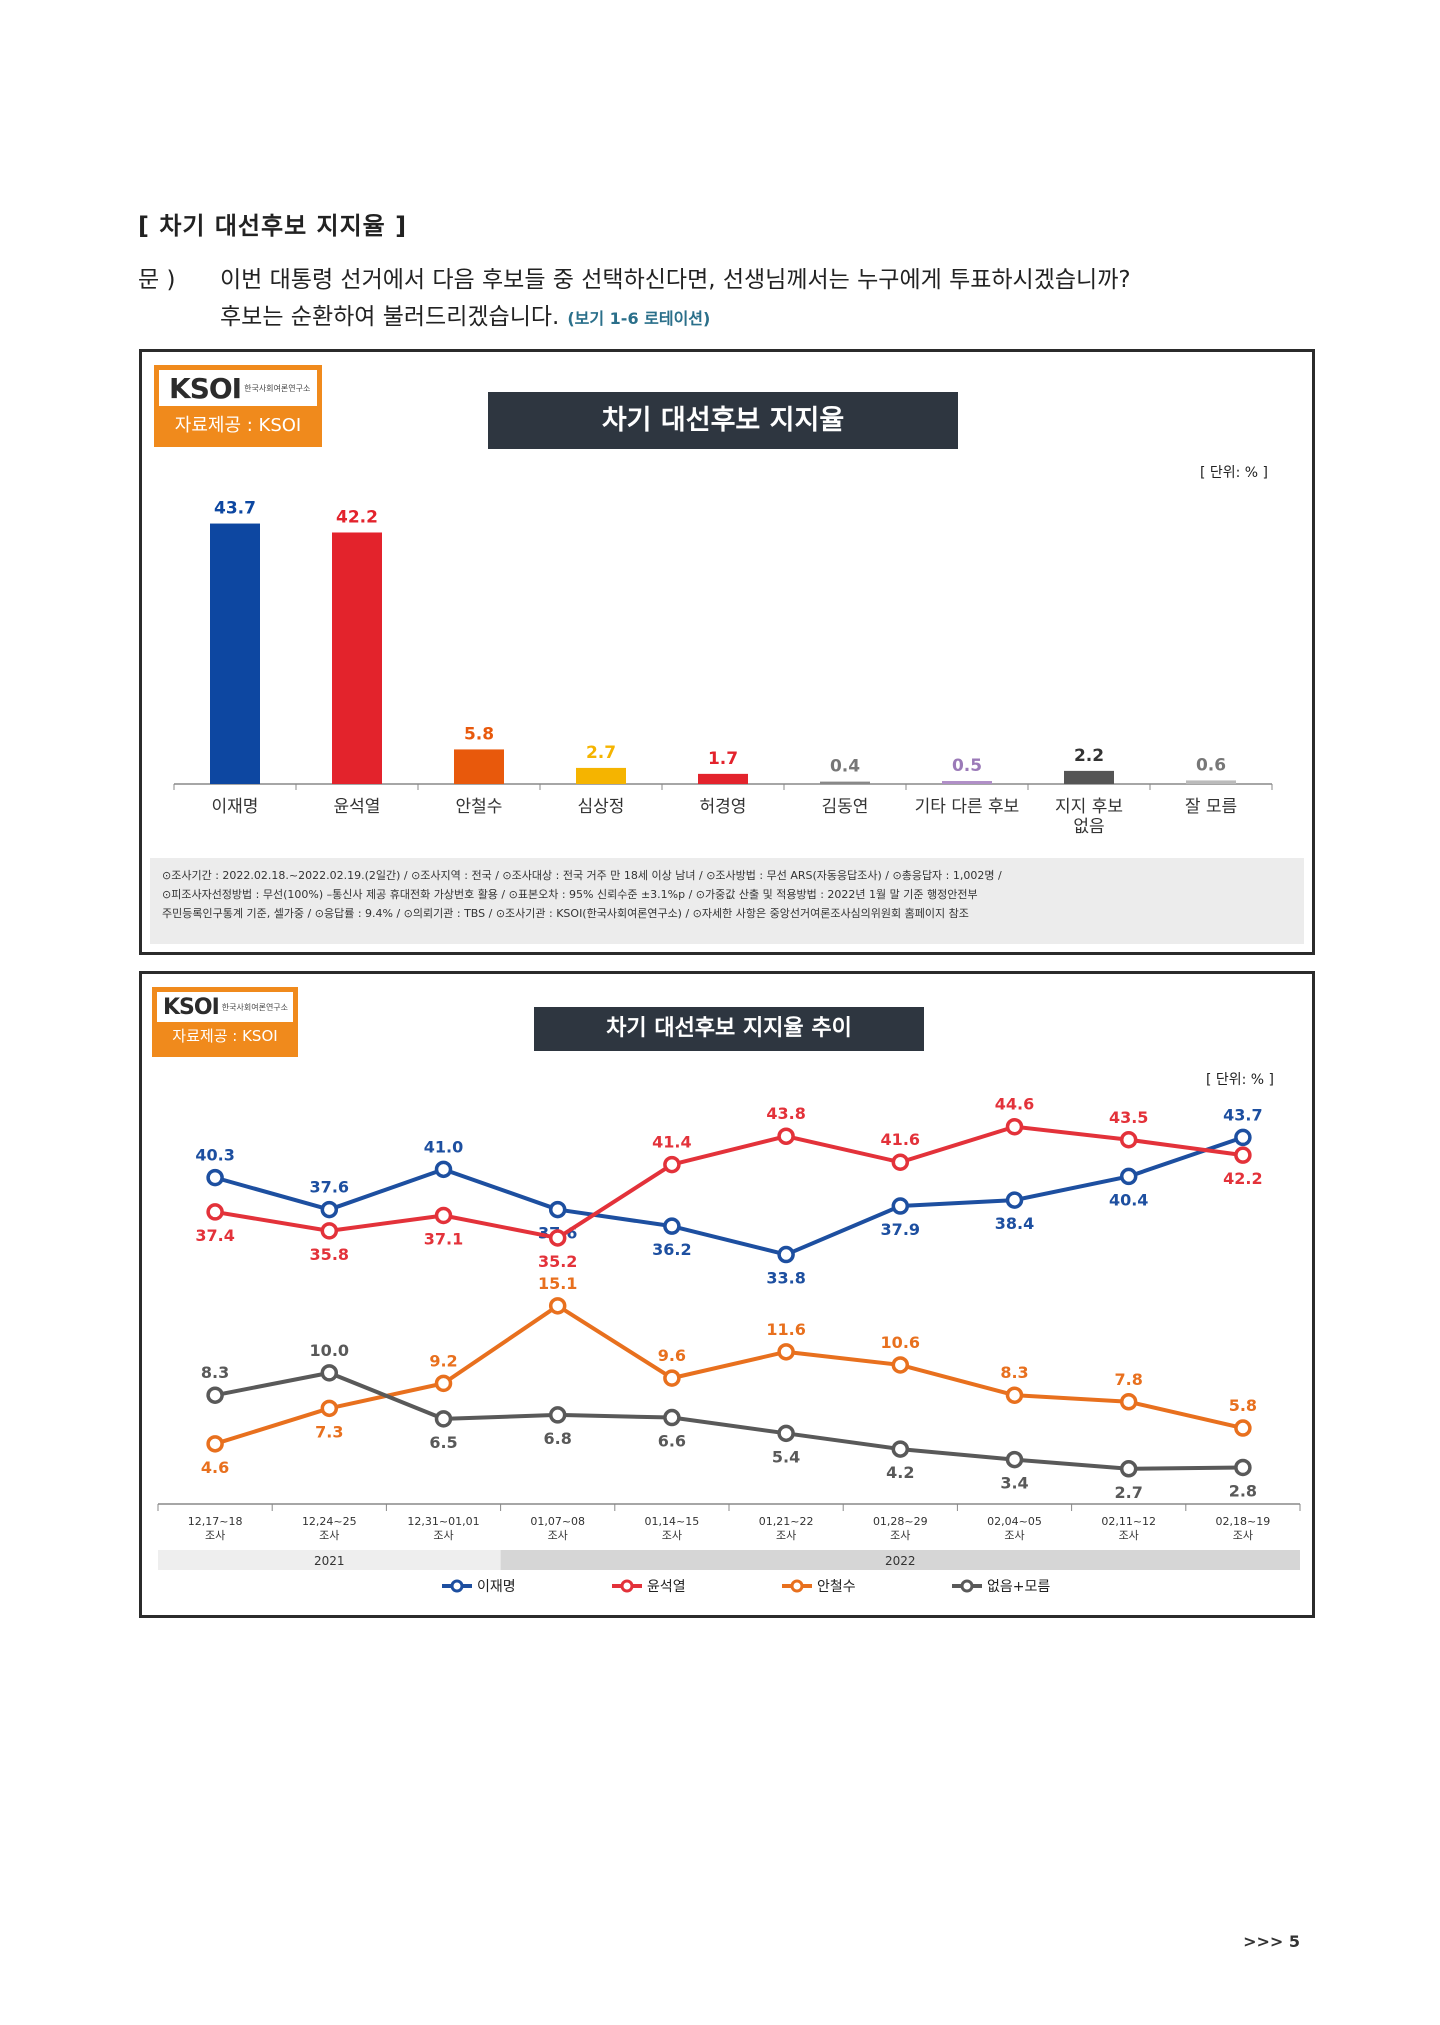 Image resolution: width=1440 pixels, height=2025 pixels. Describe the element at coordinates (443, 1360) in the screenshot. I see `series-value-label: 9.2` at that location.